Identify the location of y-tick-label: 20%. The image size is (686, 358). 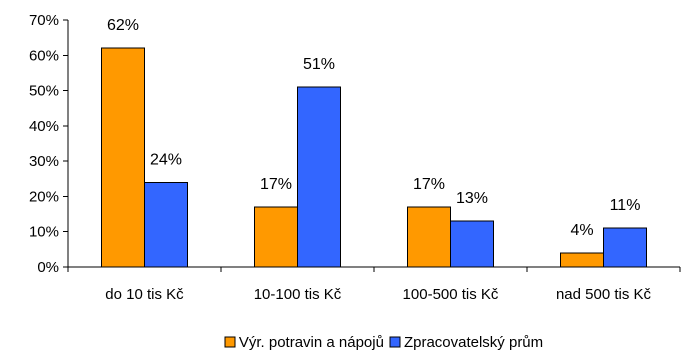
(44, 196).